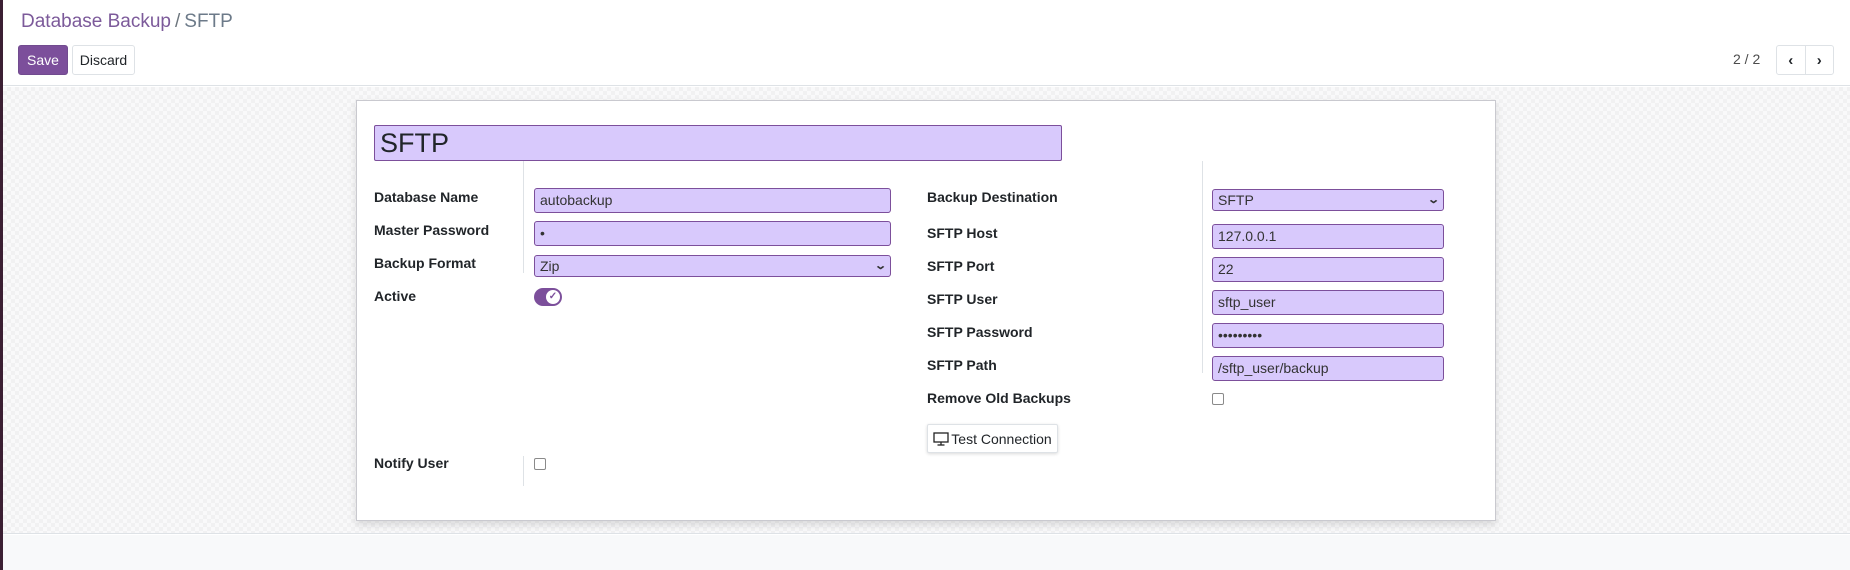  I want to click on sftp-host-label: SFTP Host, so click(962, 233).